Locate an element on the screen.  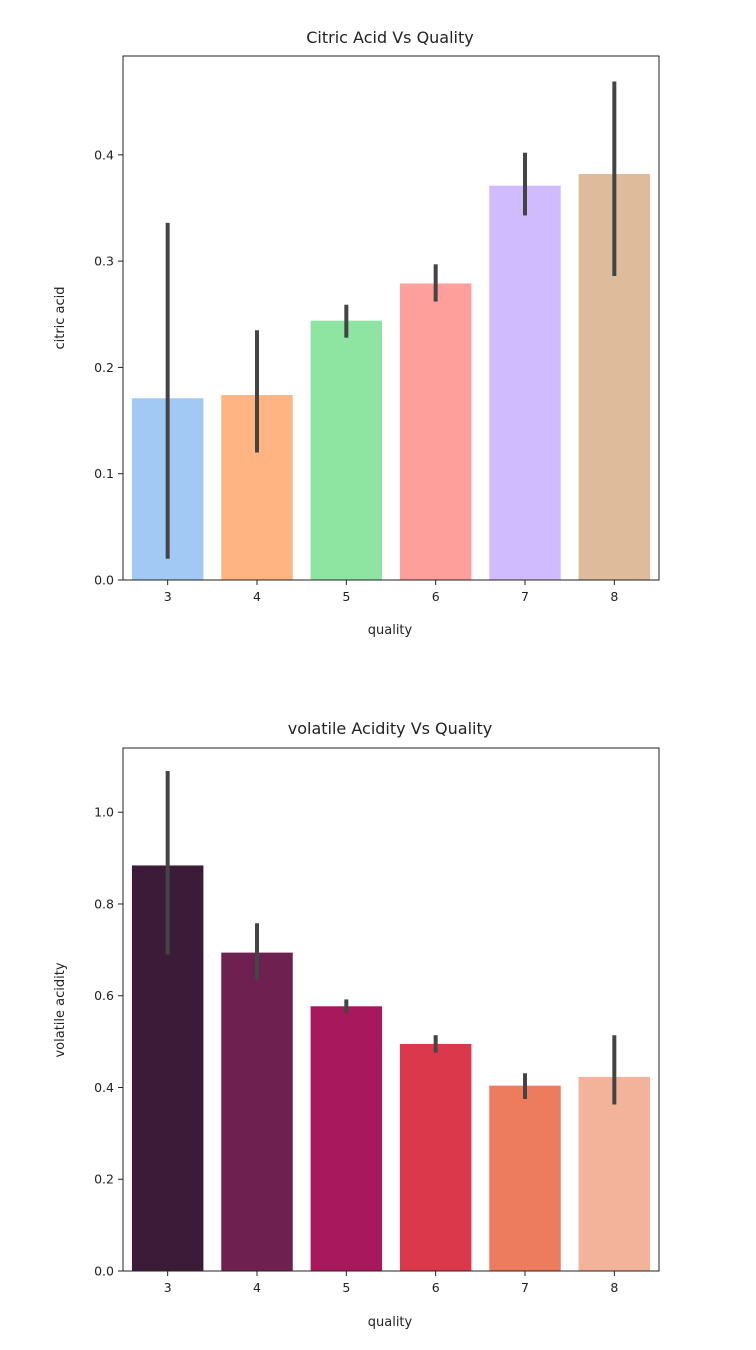
y-tick-label: 0.1 is located at coordinates (104, 473).